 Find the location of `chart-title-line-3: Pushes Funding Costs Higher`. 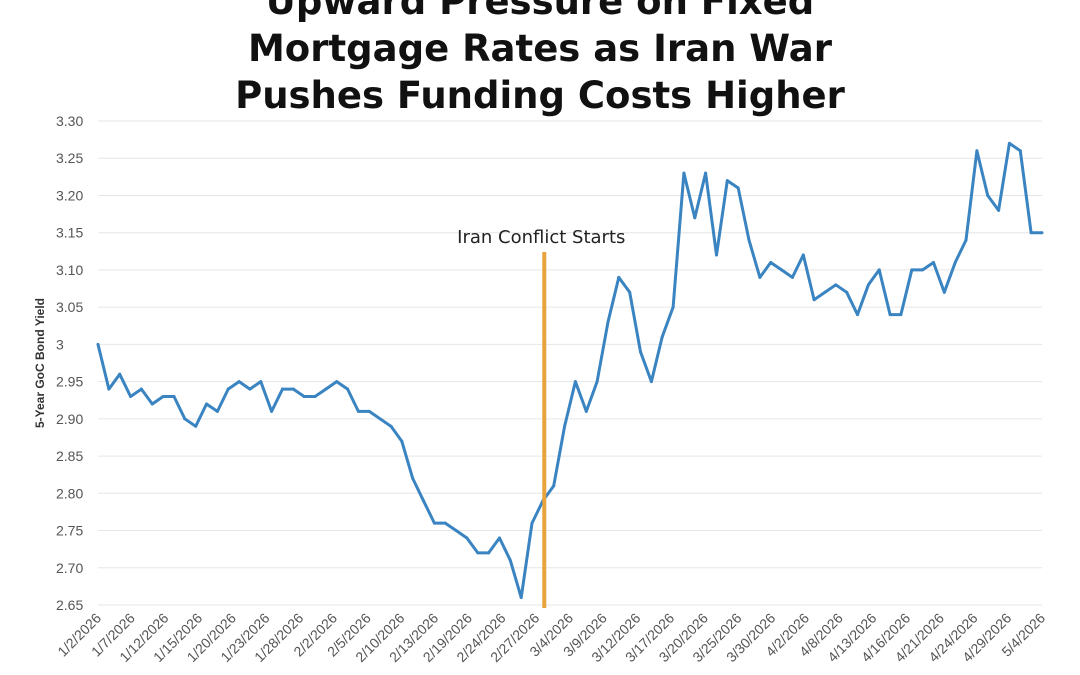

chart-title-line-3: Pushes Funding Costs Higher is located at coordinates (540, 95).